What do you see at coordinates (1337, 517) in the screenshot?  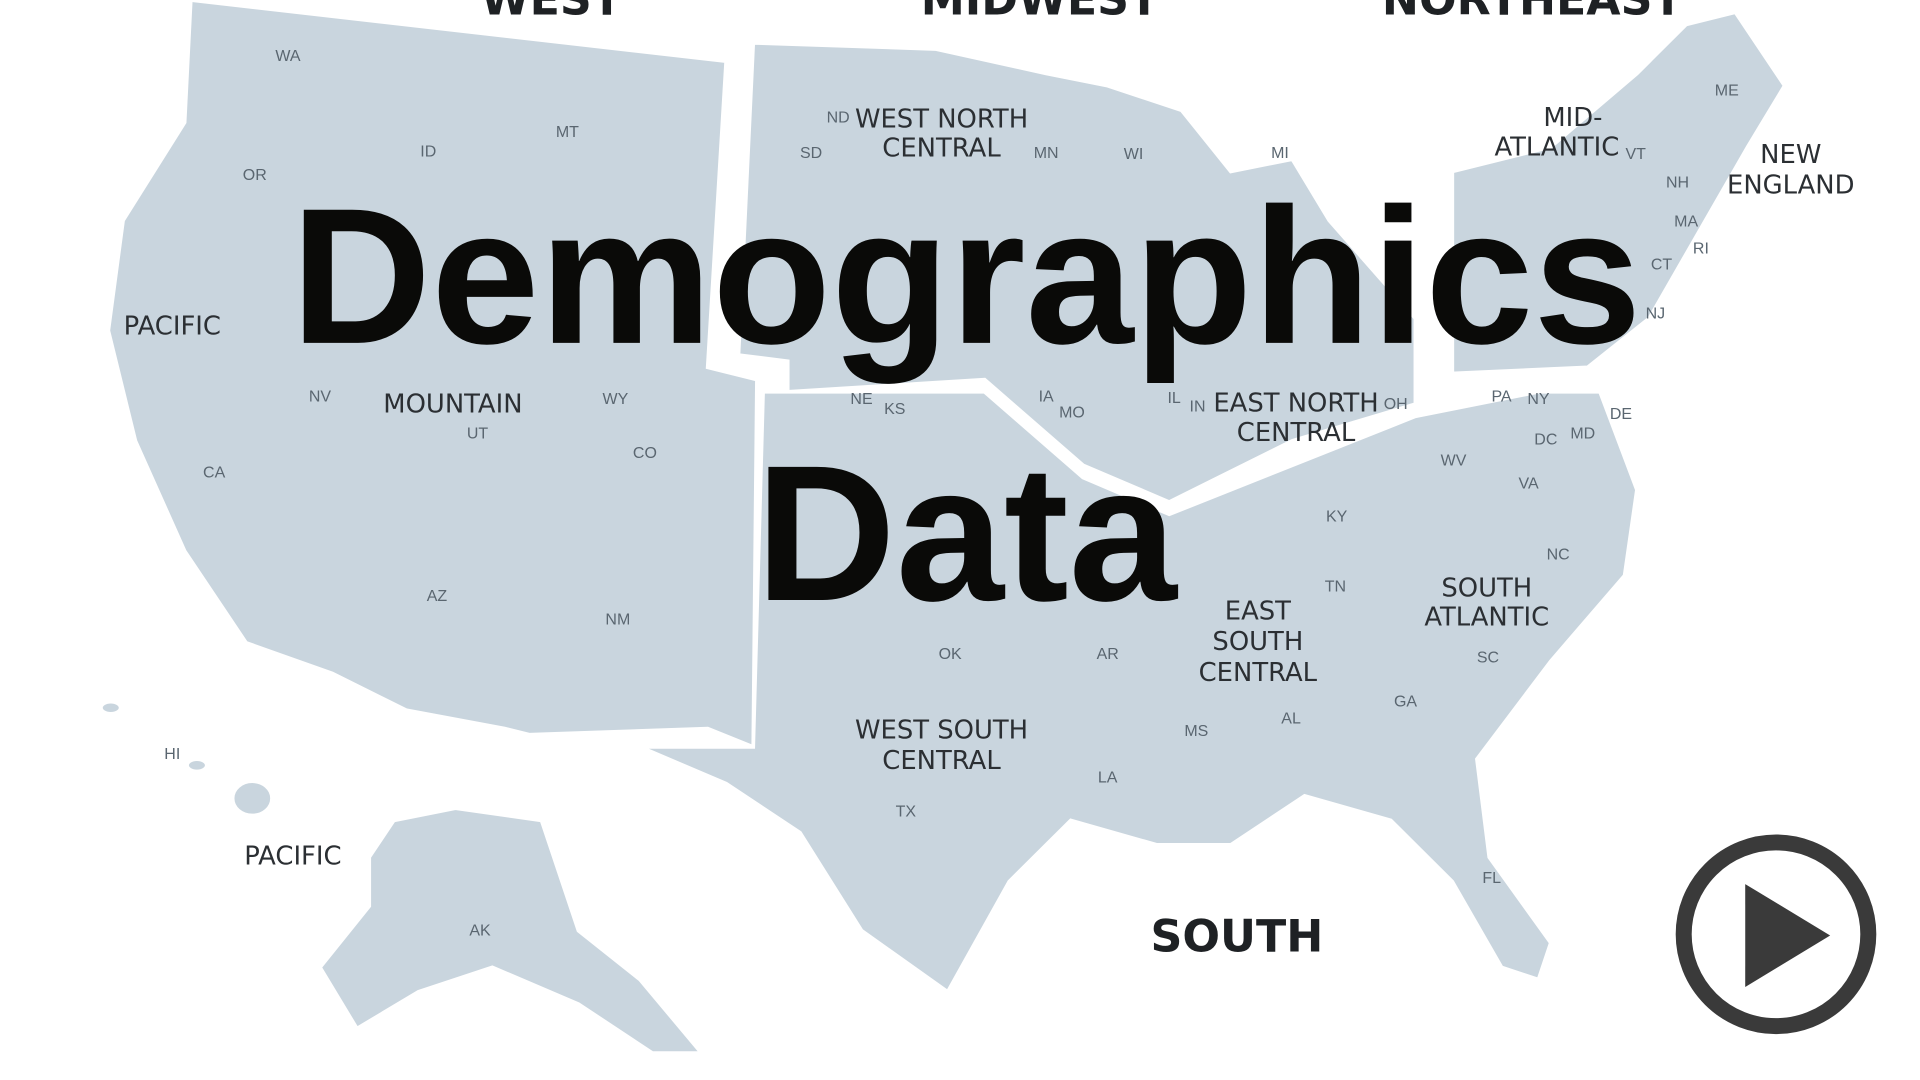 I see `state-ky: KY` at bounding box center [1337, 517].